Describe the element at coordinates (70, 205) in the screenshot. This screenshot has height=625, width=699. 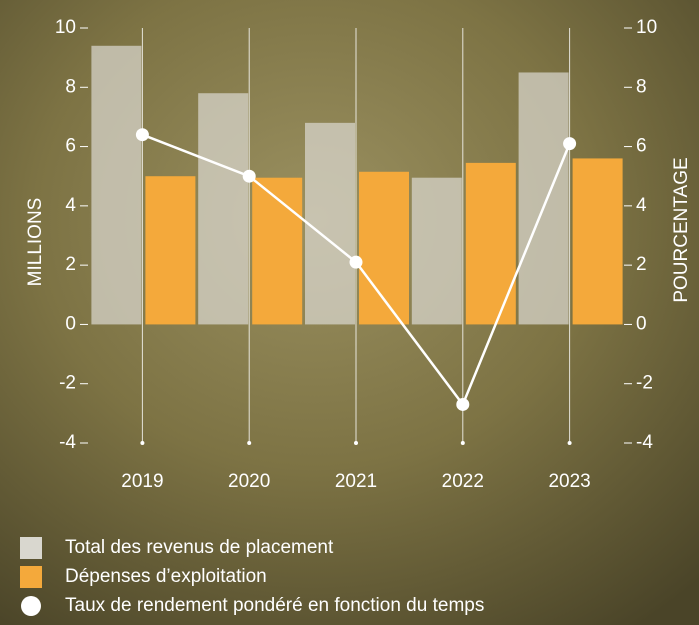
I see `y-tick-label: 4` at that location.